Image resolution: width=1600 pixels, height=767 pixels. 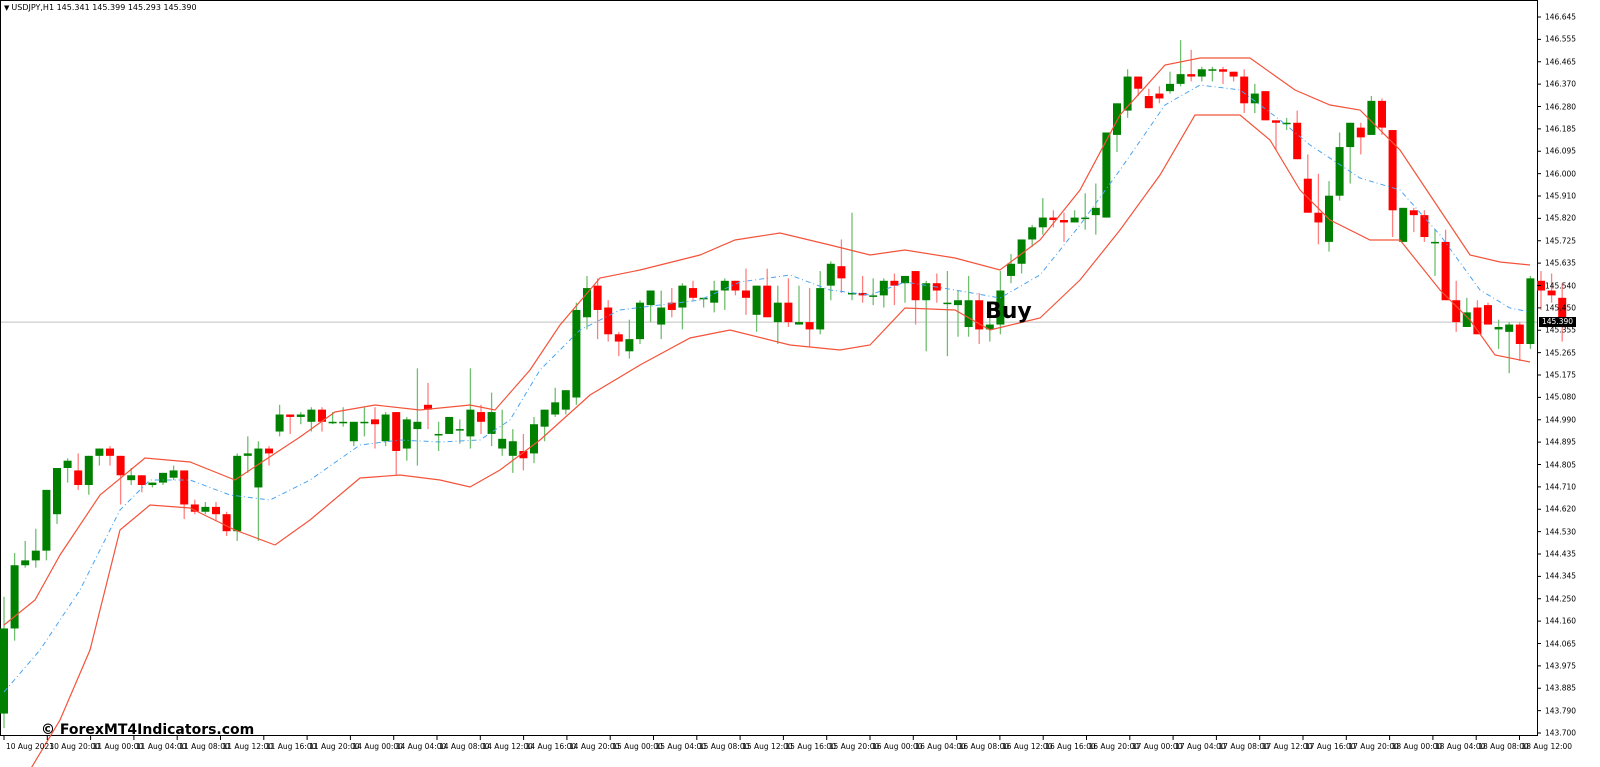 What do you see at coordinates (1561, 733) in the screenshot?
I see `y-tick-label: 143.700` at bounding box center [1561, 733].